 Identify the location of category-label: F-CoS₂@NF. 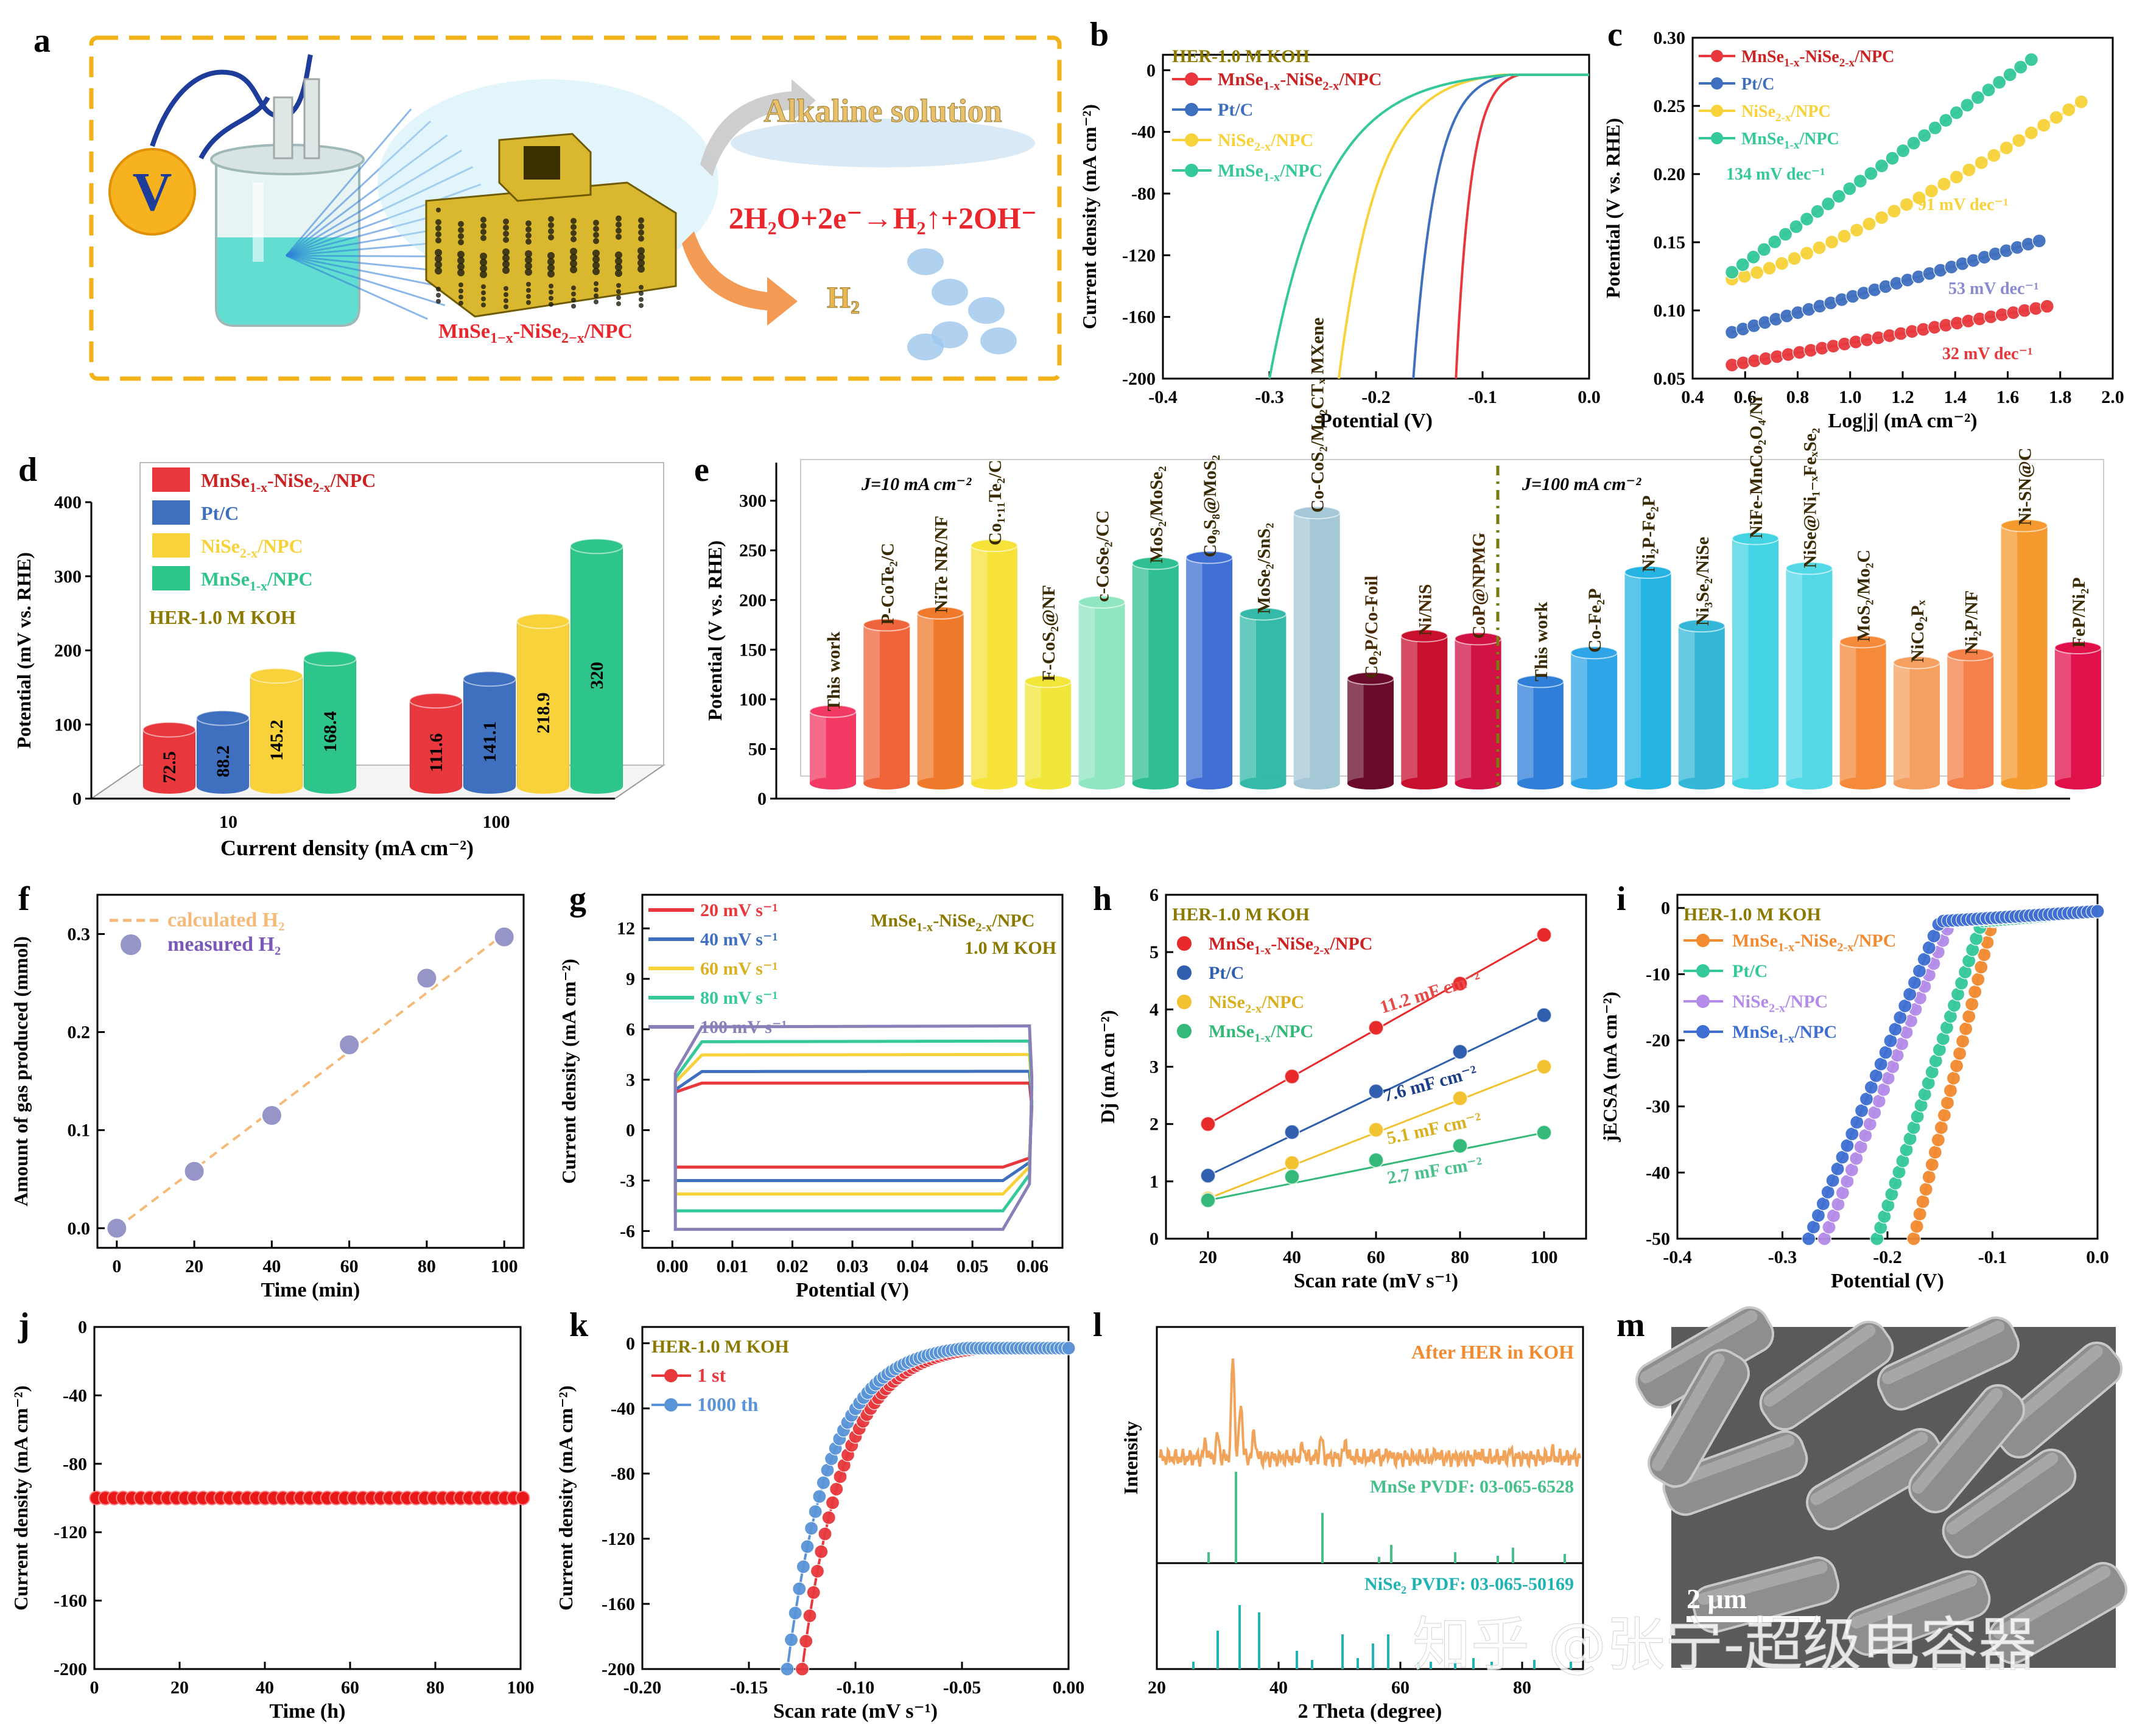
(1049, 633).